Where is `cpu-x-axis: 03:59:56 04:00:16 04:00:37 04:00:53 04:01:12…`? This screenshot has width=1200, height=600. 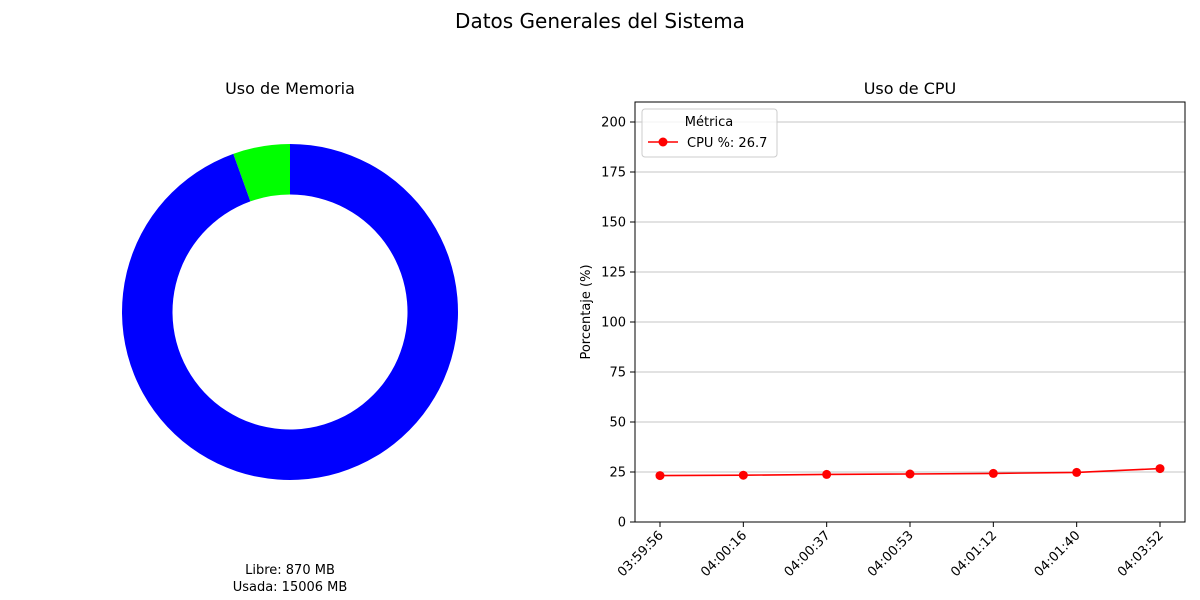 cpu-x-axis: 03:59:56 04:00:16 04:00:37 04:00:53 04:01:12… is located at coordinates (891, 551).